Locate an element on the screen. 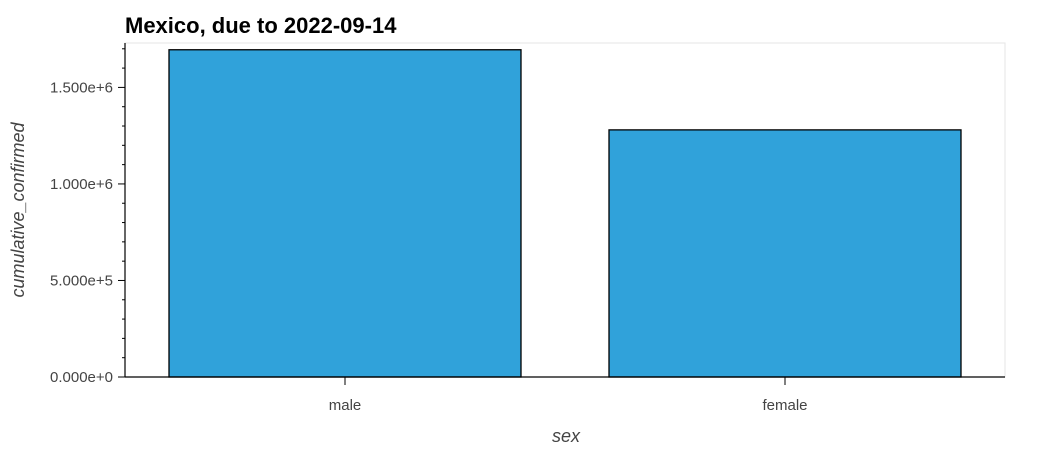 This screenshot has width=1050, height=455. y-tick-label: 1.500e+6 is located at coordinates (81, 87).